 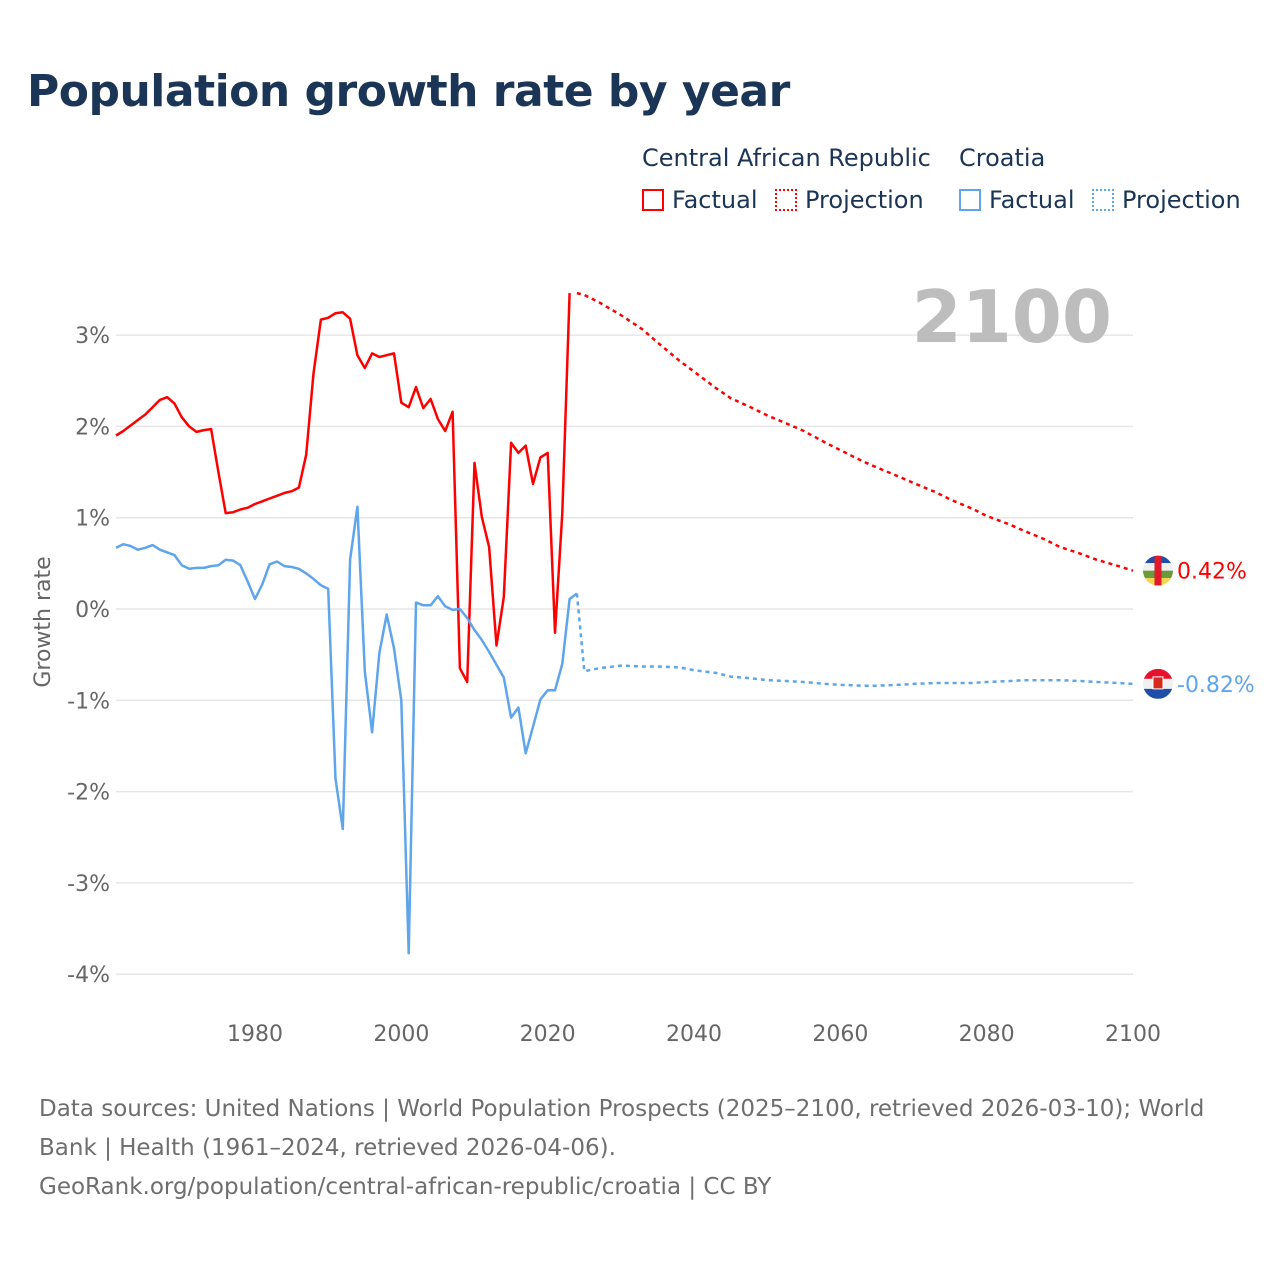 I want to click on croatia-flag-icon, so click(x=1158, y=683).